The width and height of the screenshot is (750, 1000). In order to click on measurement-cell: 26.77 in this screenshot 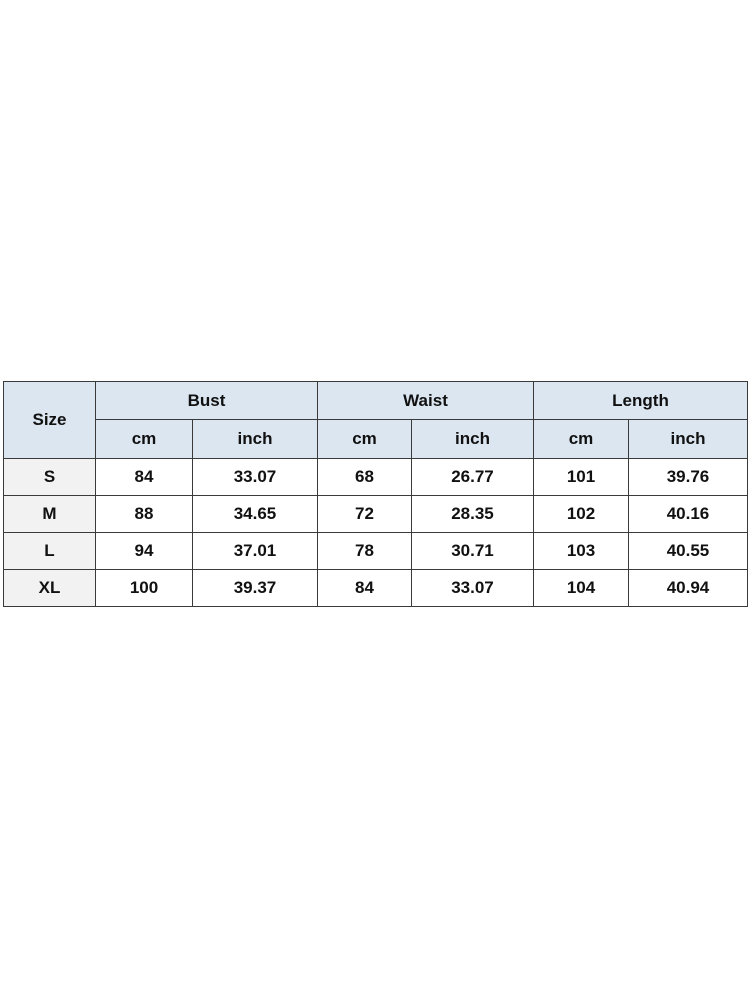, I will do `click(472, 477)`.